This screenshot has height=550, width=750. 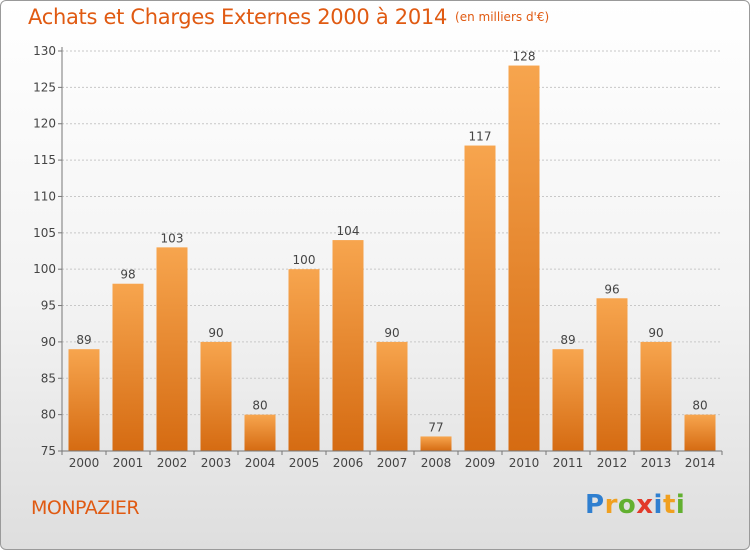 I want to click on data-label: 100, so click(x=304, y=260).